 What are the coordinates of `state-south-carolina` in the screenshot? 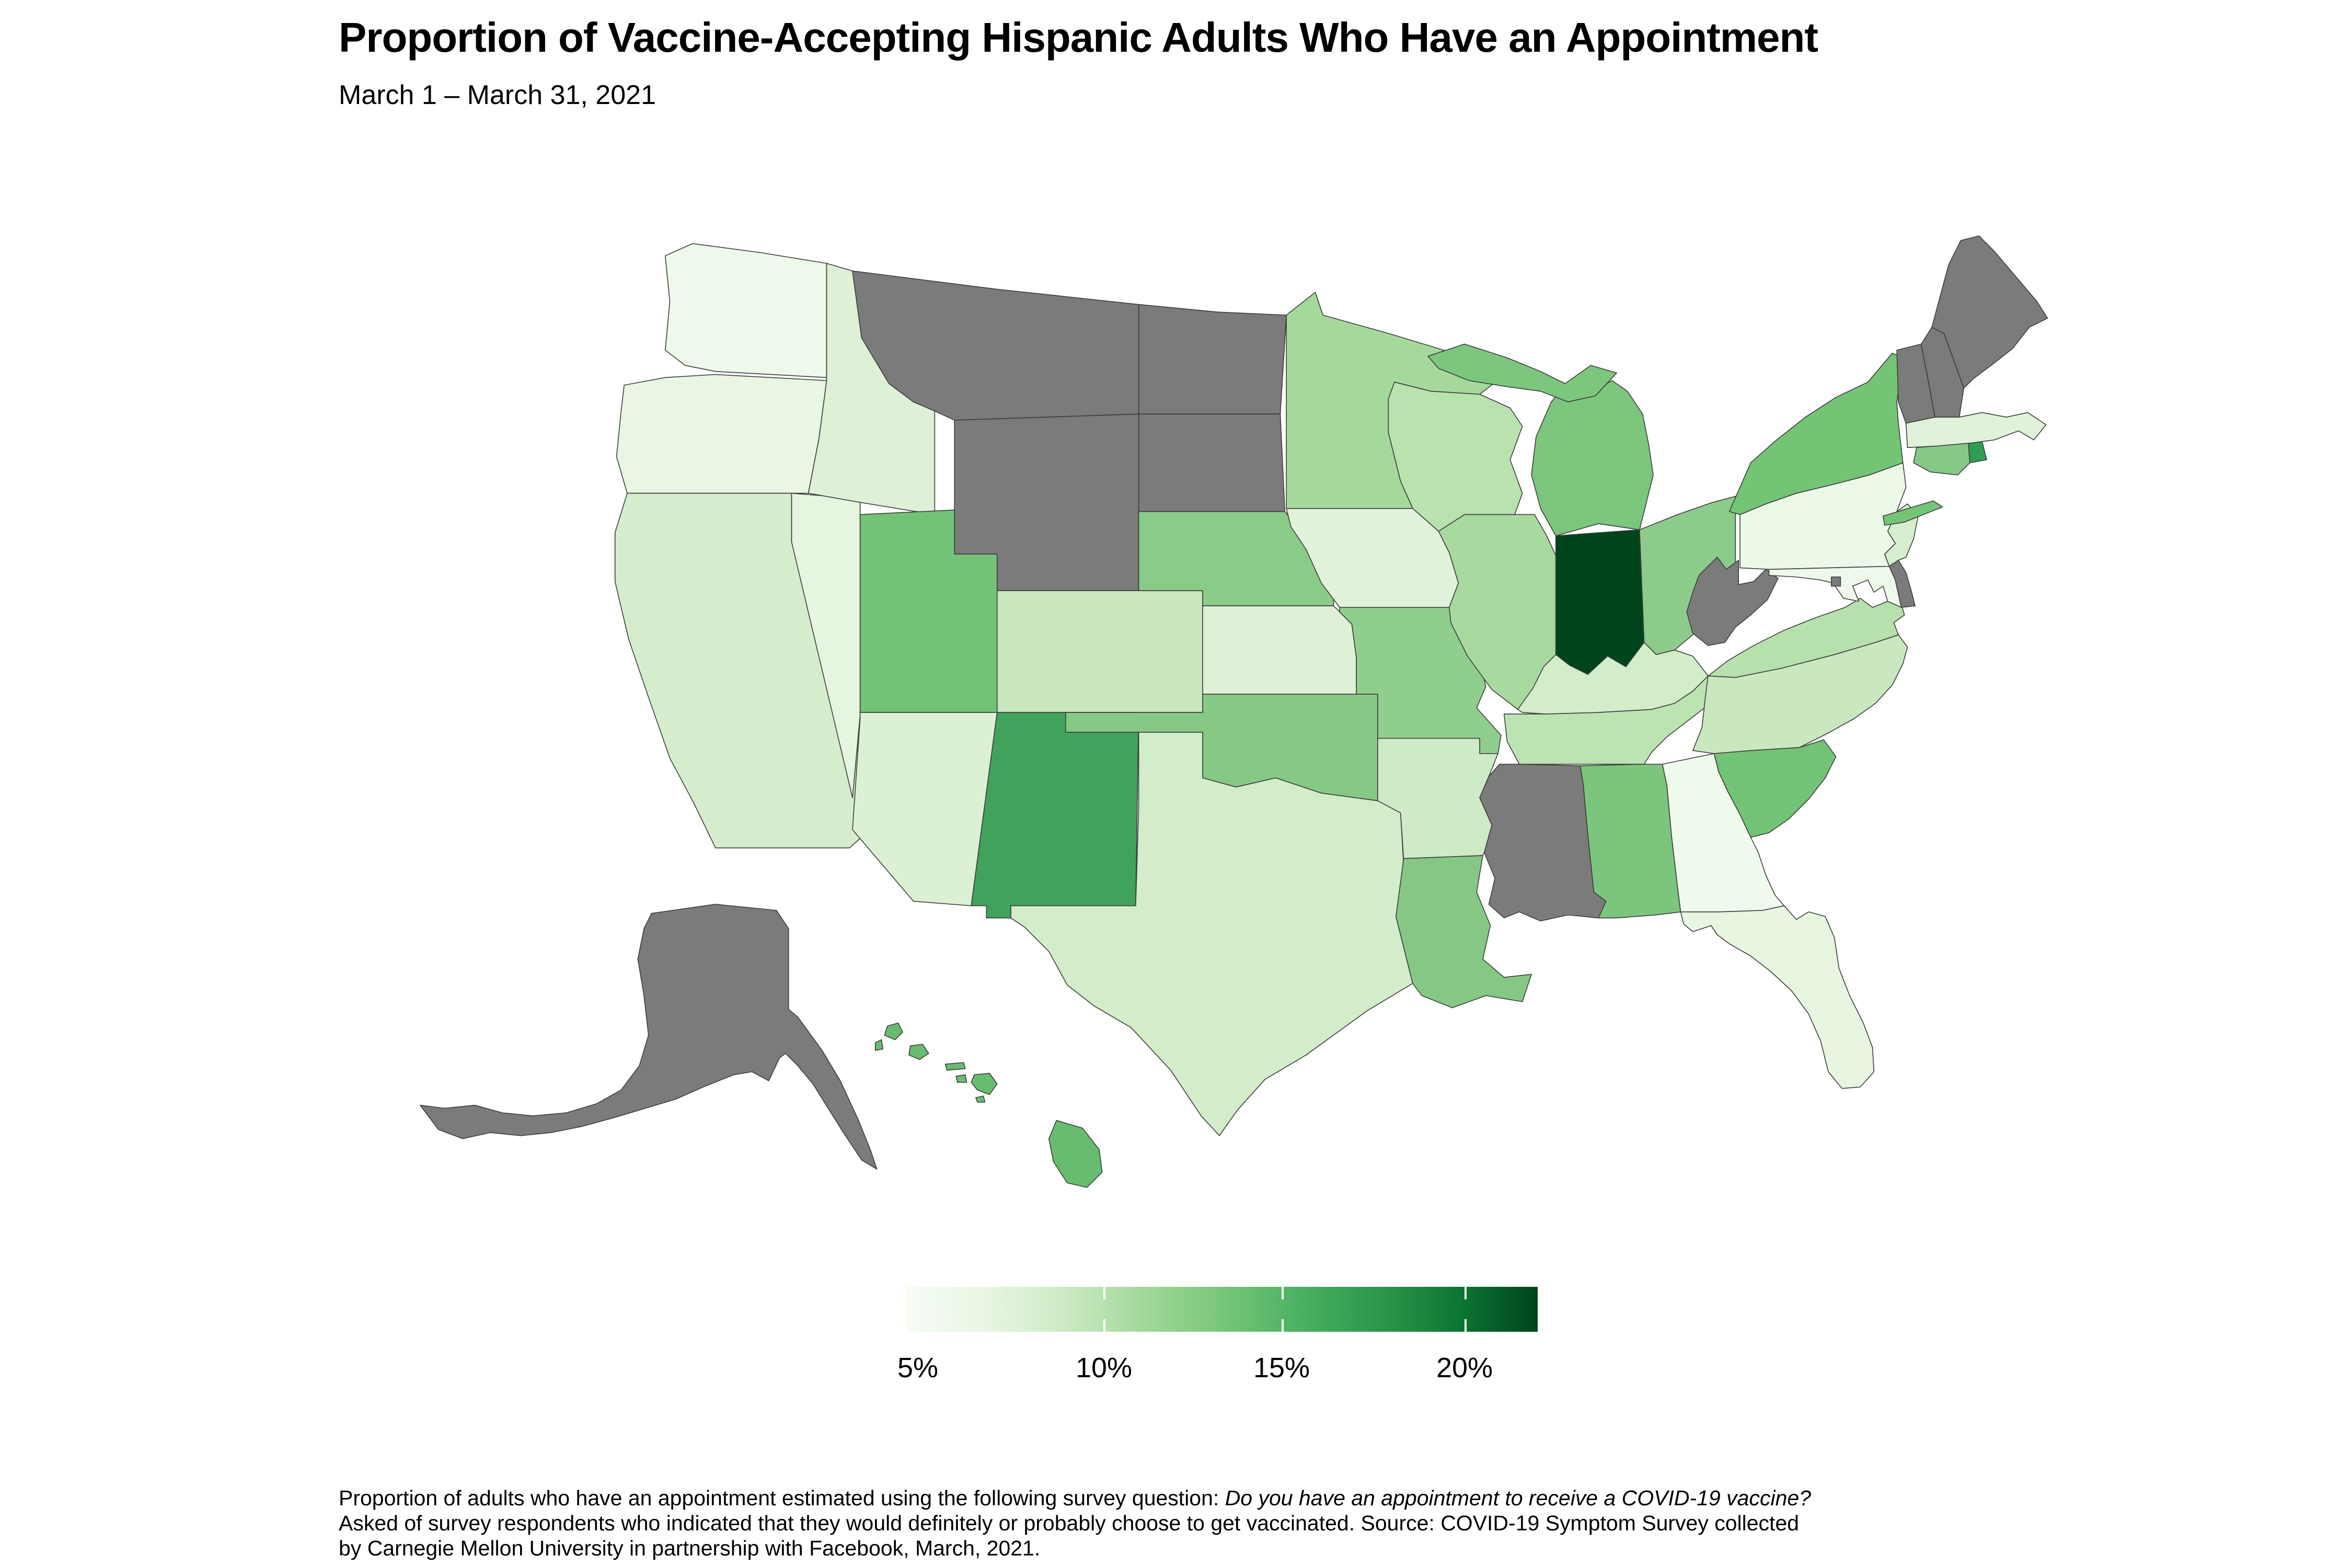 It's located at (1775, 788).